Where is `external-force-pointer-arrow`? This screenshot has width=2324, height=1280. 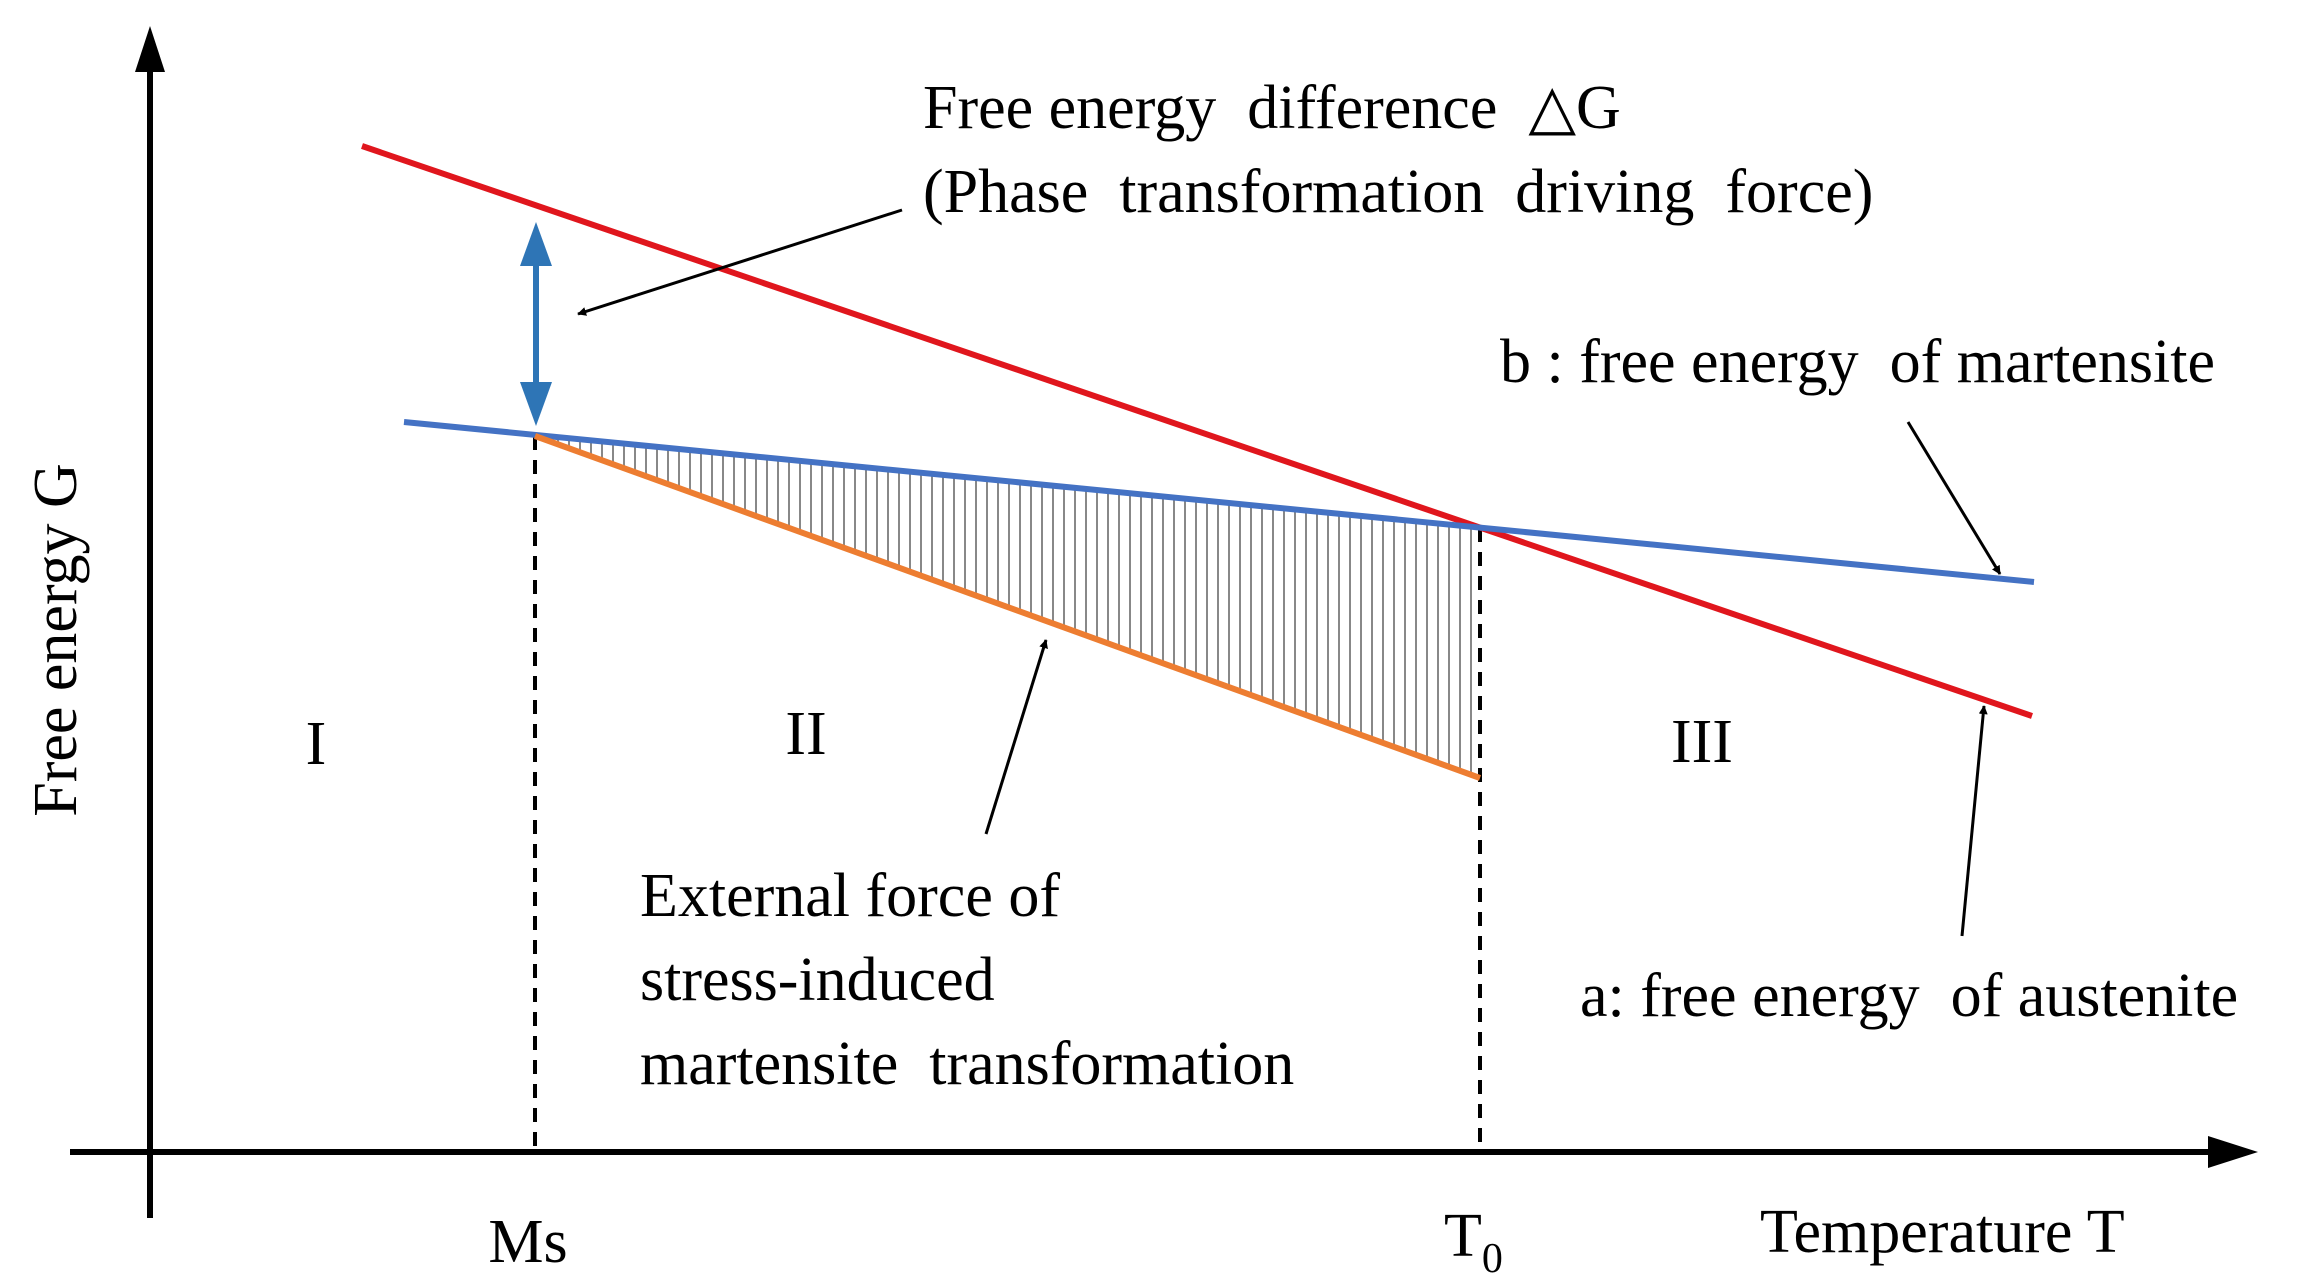 external-force-pointer-arrow is located at coordinates (1016, 737).